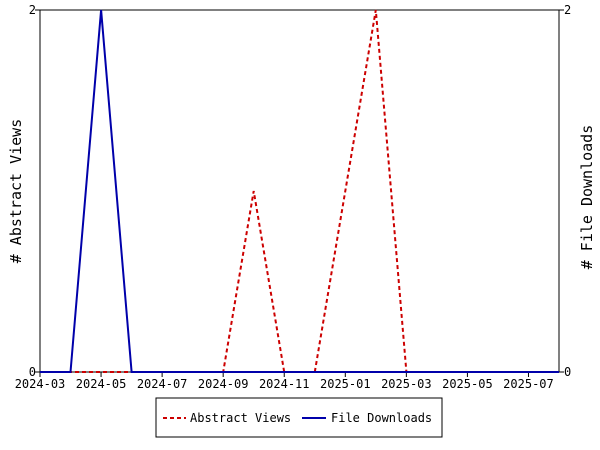 The height and width of the screenshot is (450, 600). What do you see at coordinates (240, 418) in the screenshot?
I see `legend-label-abstract-views: Abstract Views` at bounding box center [240, 418].